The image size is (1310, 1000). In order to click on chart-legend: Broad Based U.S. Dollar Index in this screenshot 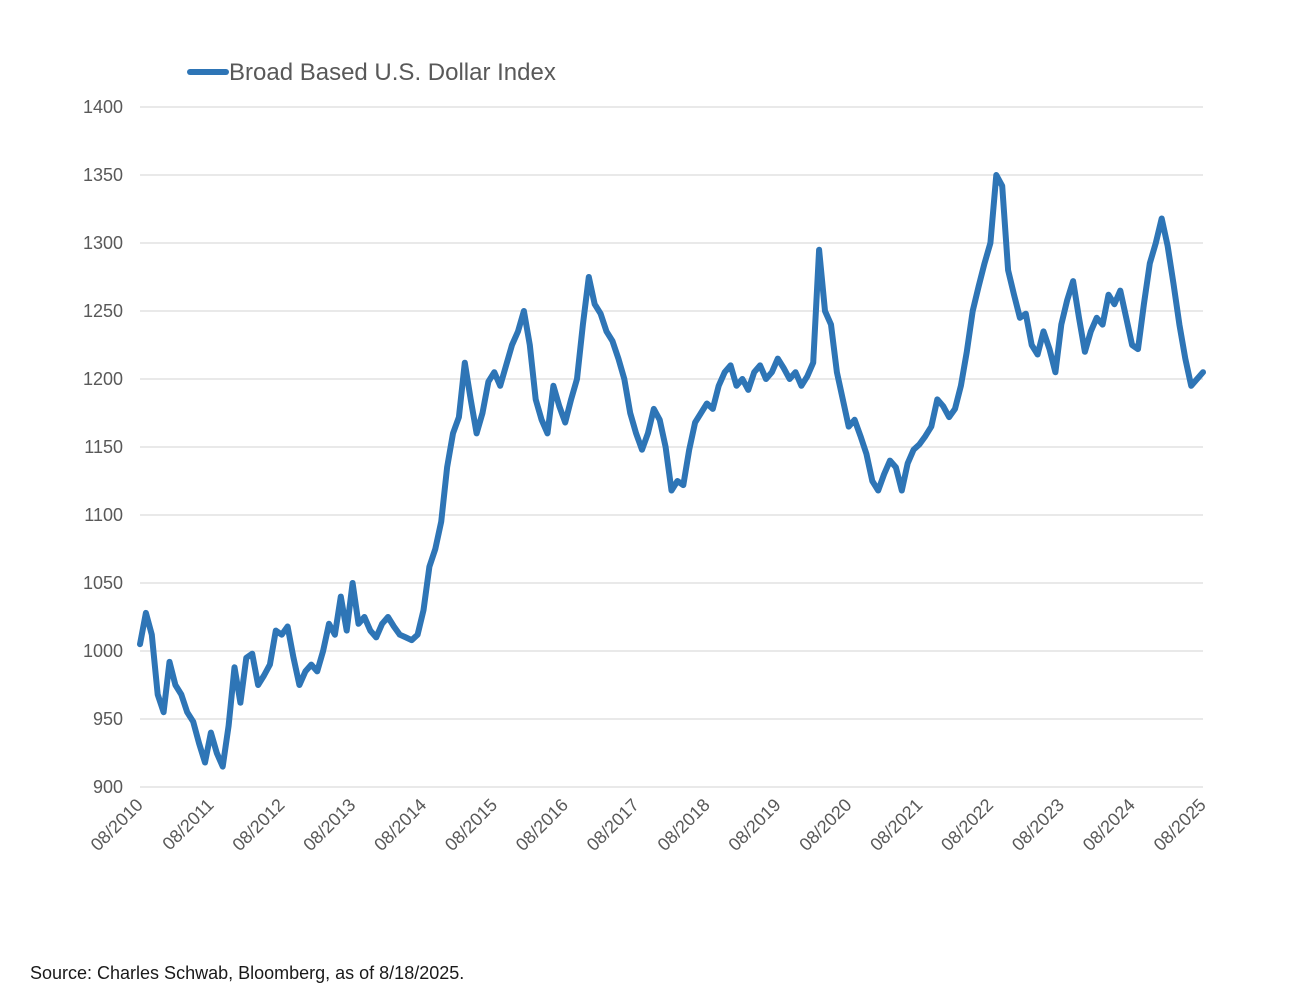, I will do `click(371, 72)`.